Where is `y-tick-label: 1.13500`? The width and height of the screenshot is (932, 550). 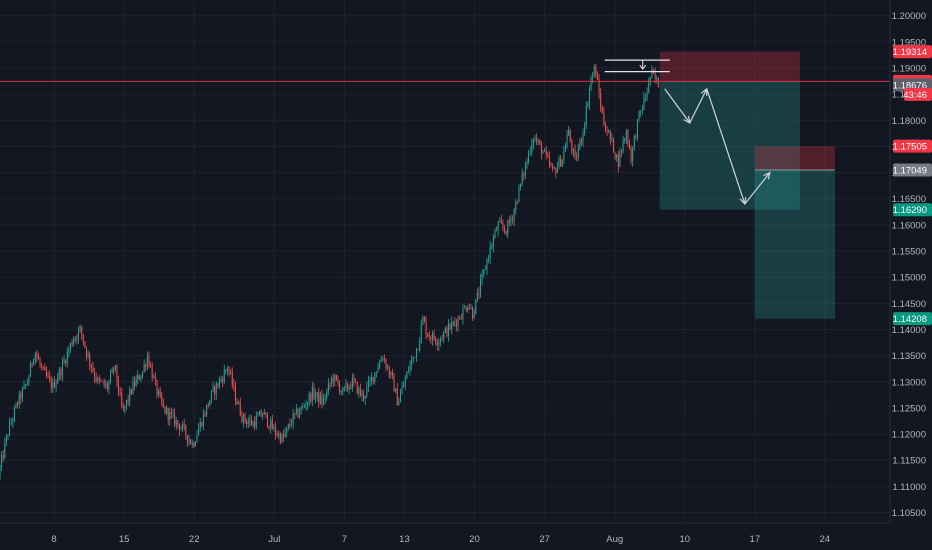
y-tick-label: 1.13500 is located at coordinates (909, 356).